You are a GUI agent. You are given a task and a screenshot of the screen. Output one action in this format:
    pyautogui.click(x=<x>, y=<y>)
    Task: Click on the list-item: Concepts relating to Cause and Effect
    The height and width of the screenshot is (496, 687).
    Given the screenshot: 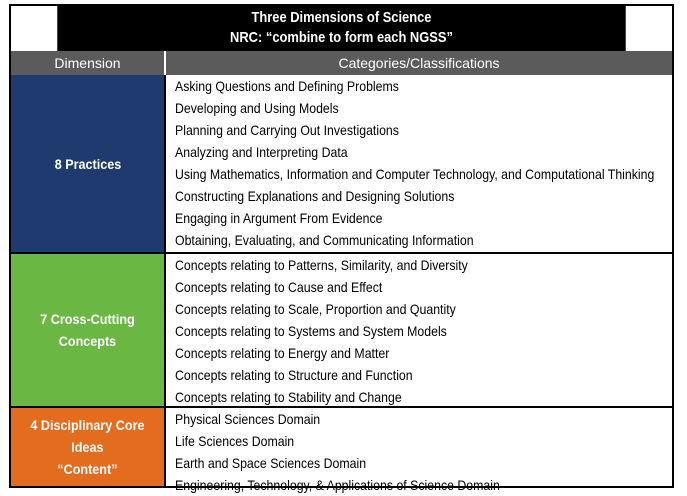 What is the action you would take?
    pyautogui.click(x=279, y=287)
    